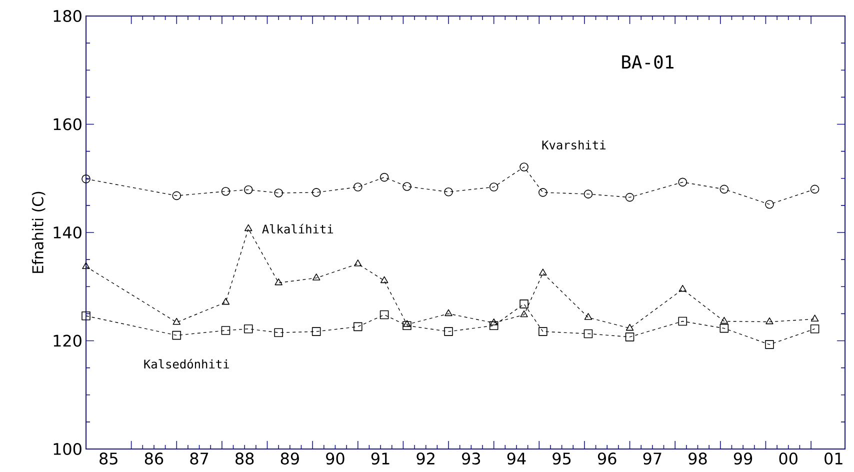 This screenshot has width=854, height=472. I want to click on text: BA-01, so click(648, 62).